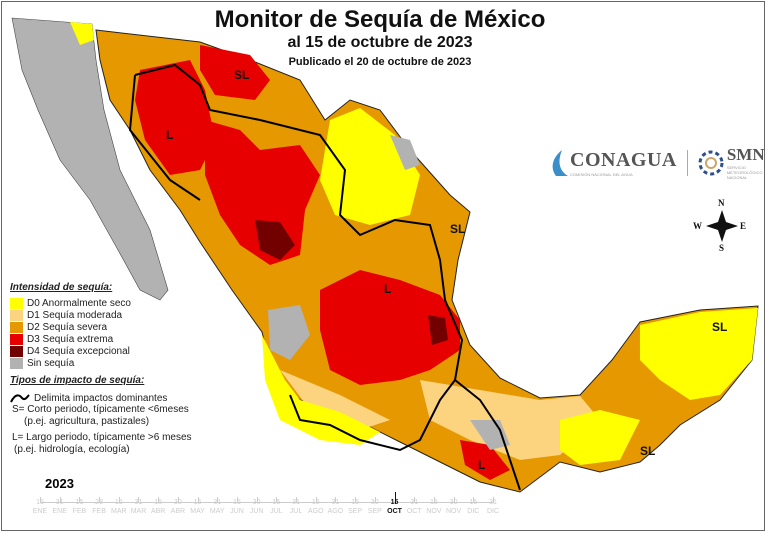 The width and height of the screenshot is (768, 534). What do you see at coordinates (454, 507) in the screenshot?
I see `timeline-label: 30 NOV` at bounding box center [454, 507].